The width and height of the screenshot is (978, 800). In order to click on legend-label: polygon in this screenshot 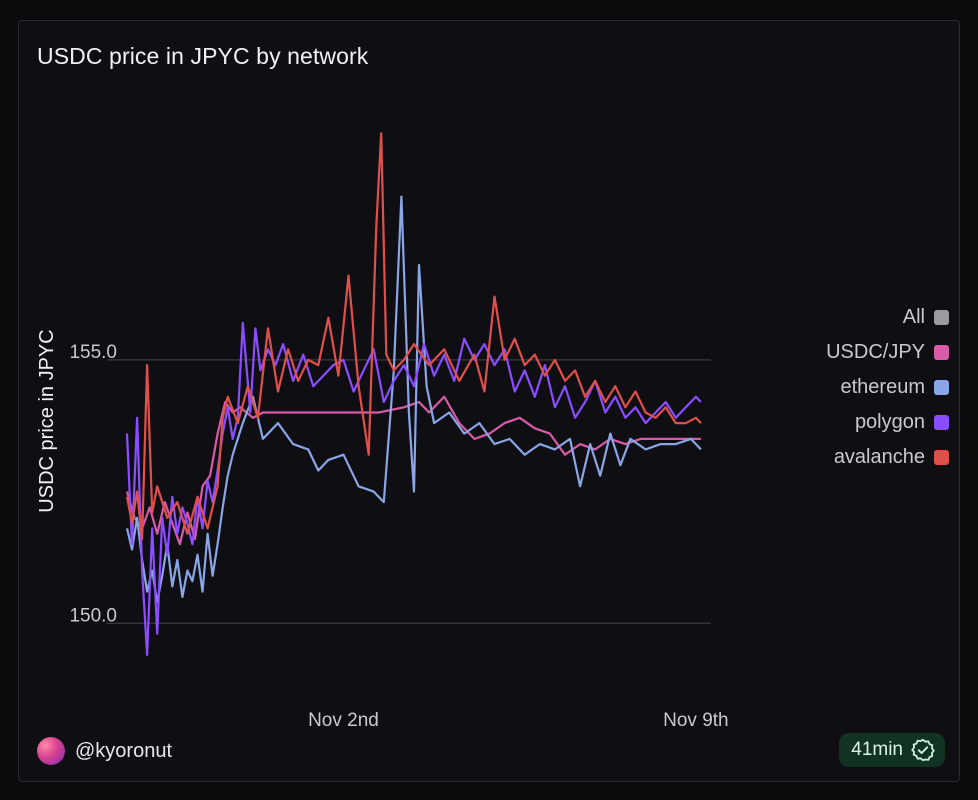, I will do `click(889, 422)`.